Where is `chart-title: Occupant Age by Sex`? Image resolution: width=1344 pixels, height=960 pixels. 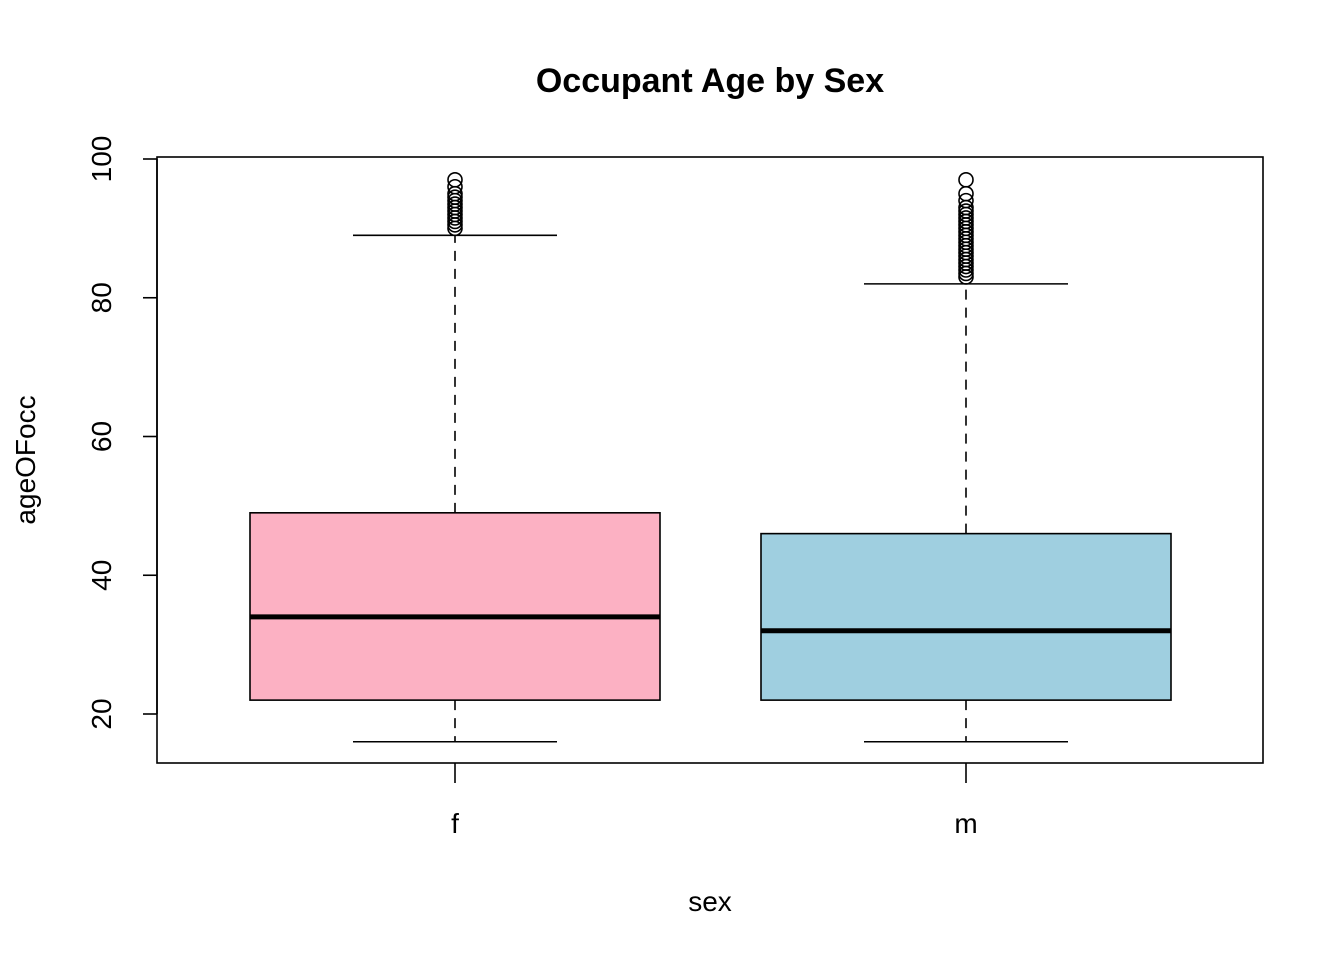 chart-title: Occupant Age by Sex is located at coordinates (710, 81).